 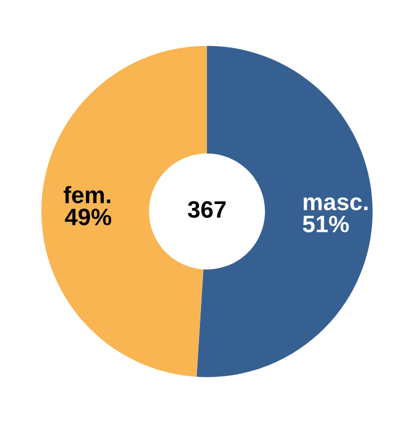 I want to click on data-label: 51%, so click(x=325, y=224).